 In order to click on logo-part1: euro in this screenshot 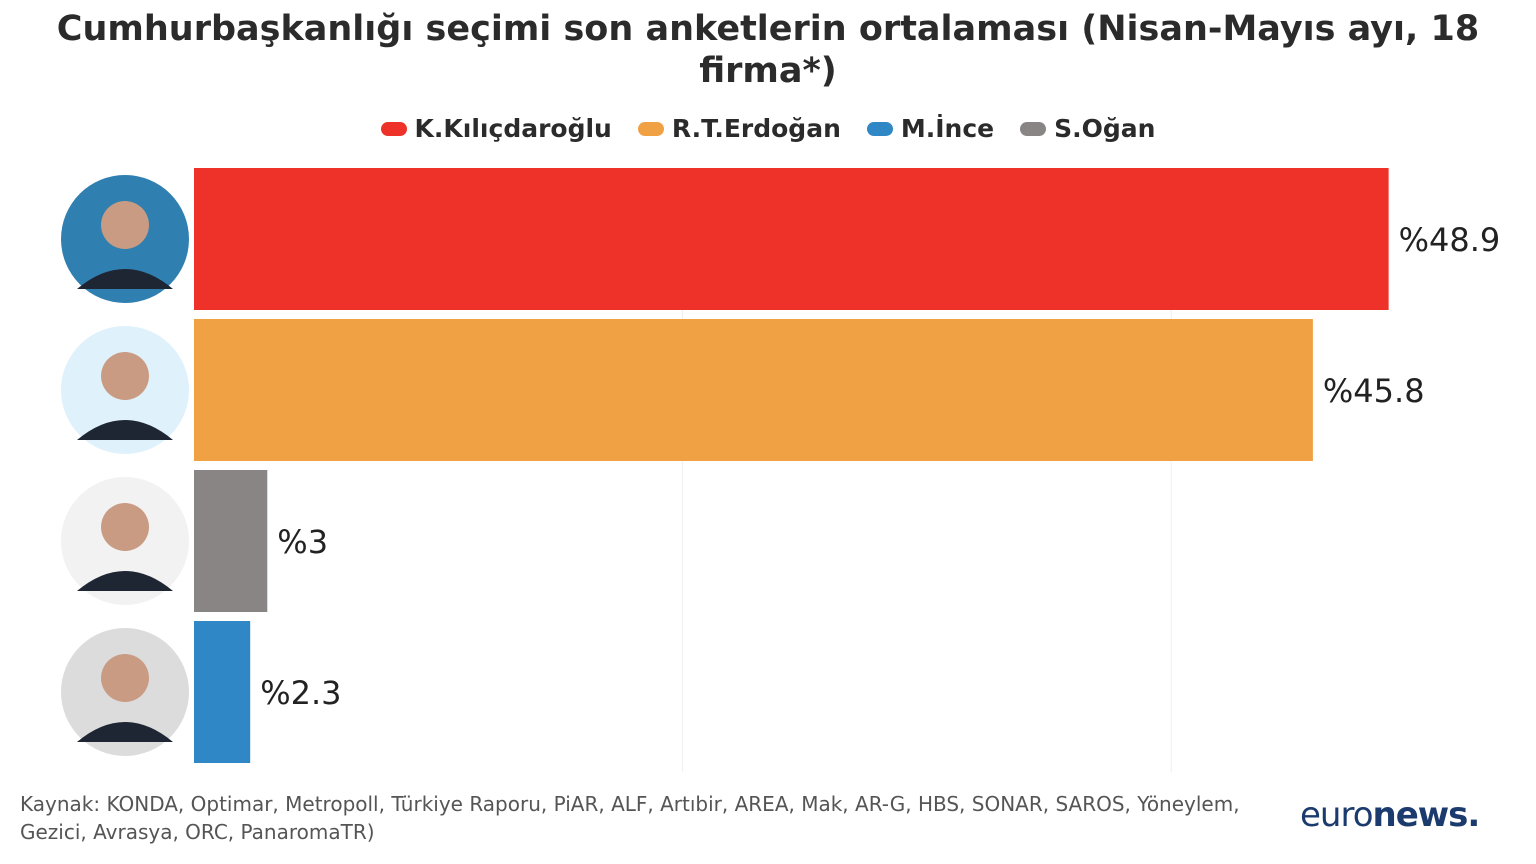, I will do `click(1336, 815)`.